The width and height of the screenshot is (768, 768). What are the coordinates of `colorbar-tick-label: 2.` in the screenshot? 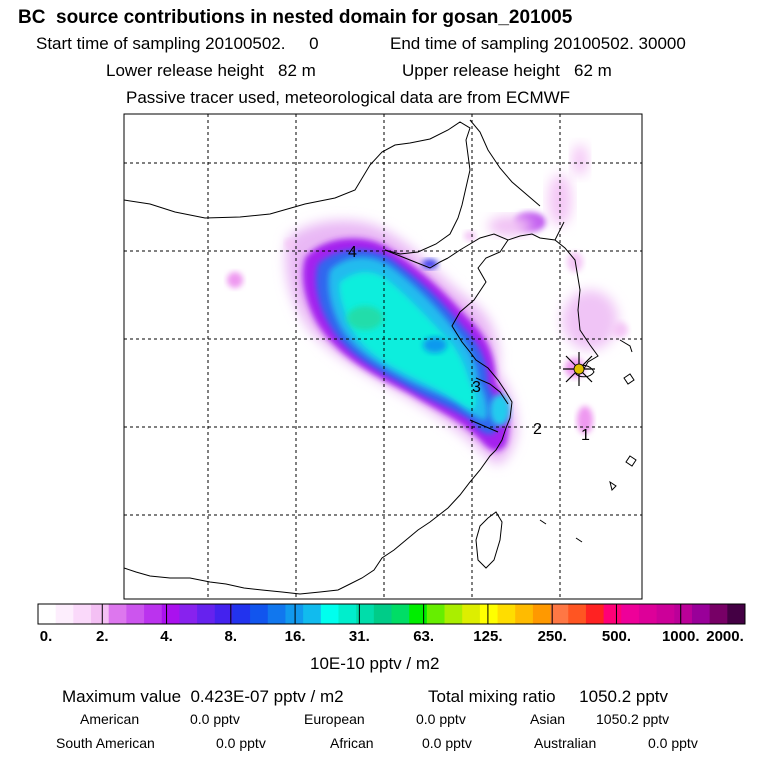 It's located at (102, 636).